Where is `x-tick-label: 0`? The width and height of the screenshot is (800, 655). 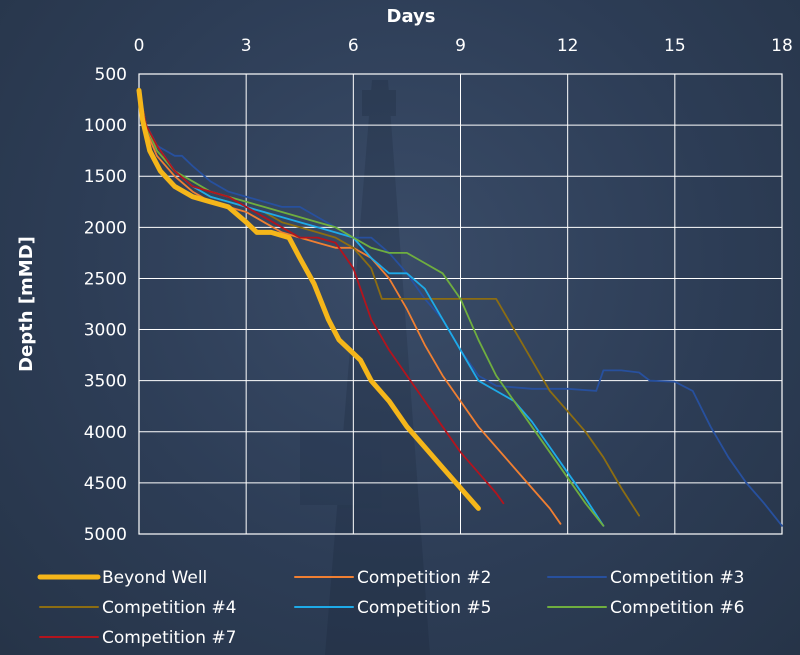
x-tick-label: 0 is located at coordinates (139, 46).